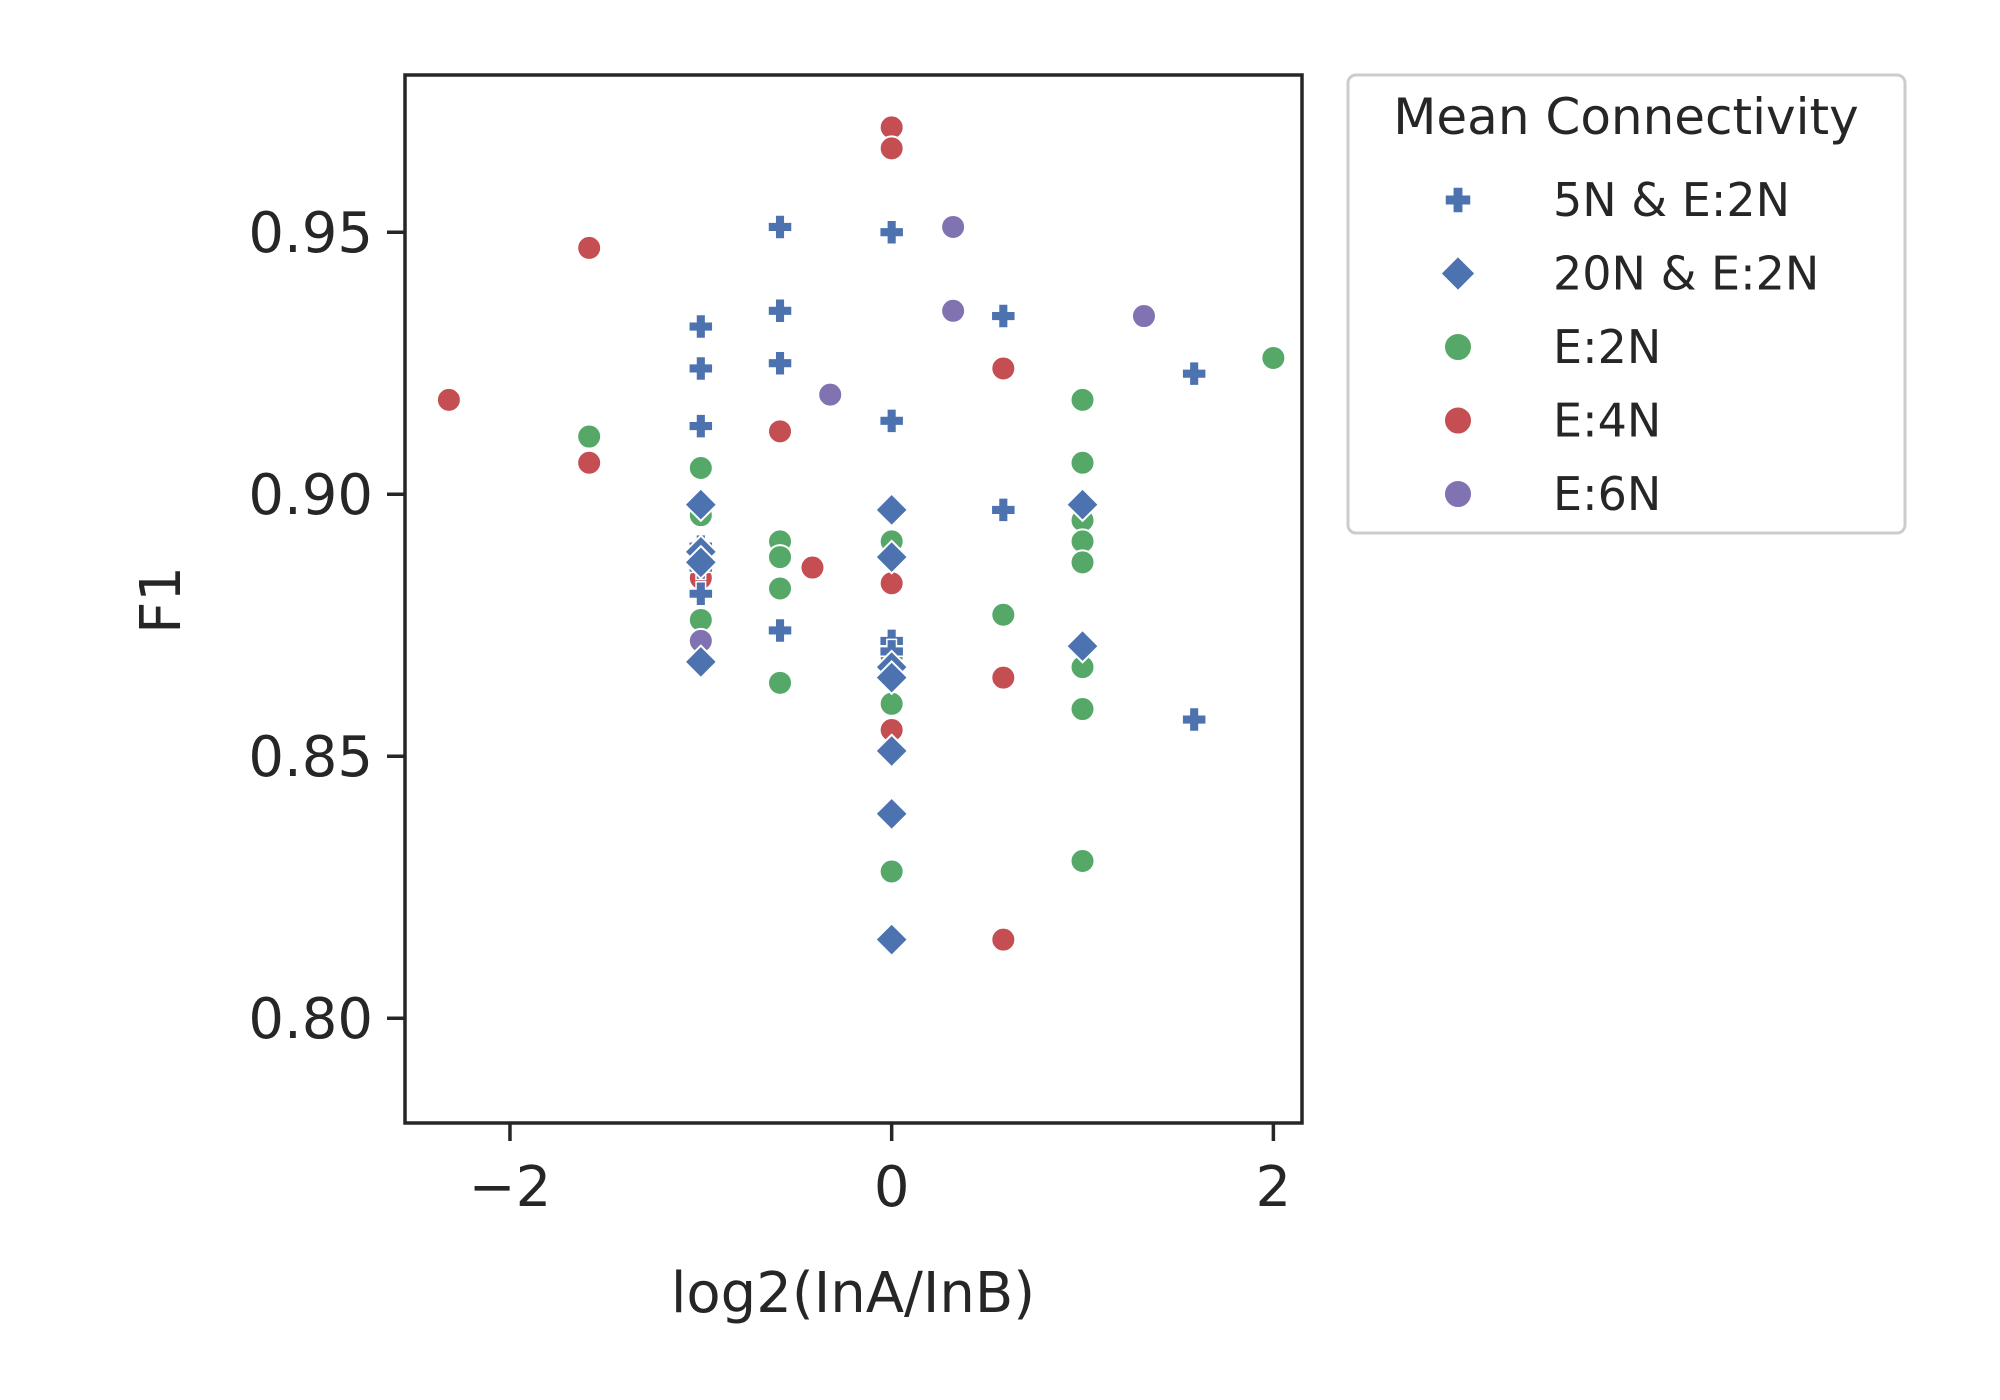  What do you see at coordinates (922, 433) in the screenshot?
I see `series-e-6n` at bounding box center [922, 433].